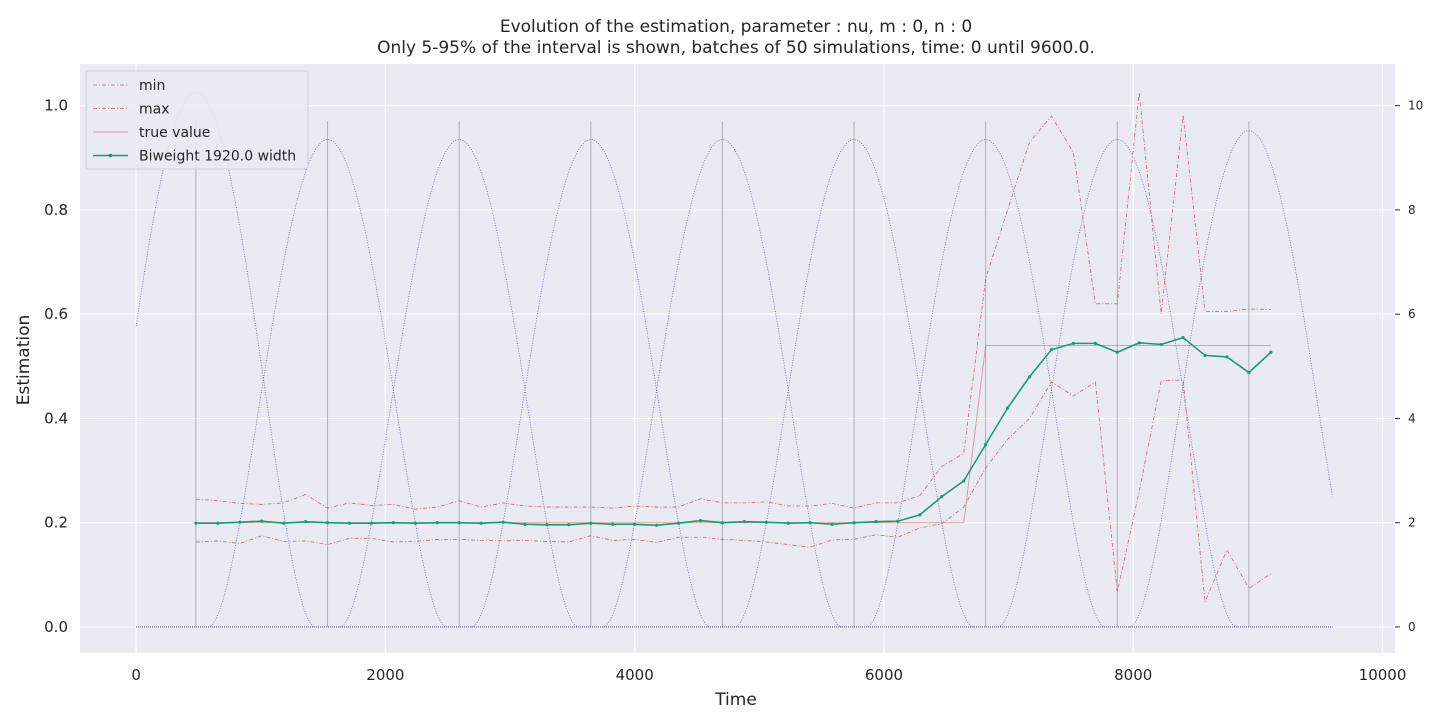  What do you see at coordinates (110, 155) in the screenshot?
I see `legend-marker` at bounding box center [110, 155].